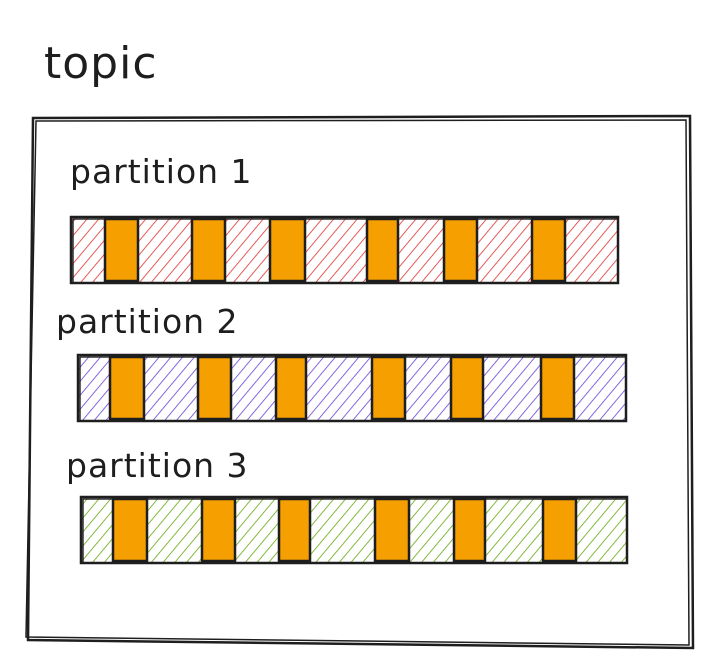 This screenshot has height=672, width=723. I want to click on topic-title: topic, so click(101, 63).